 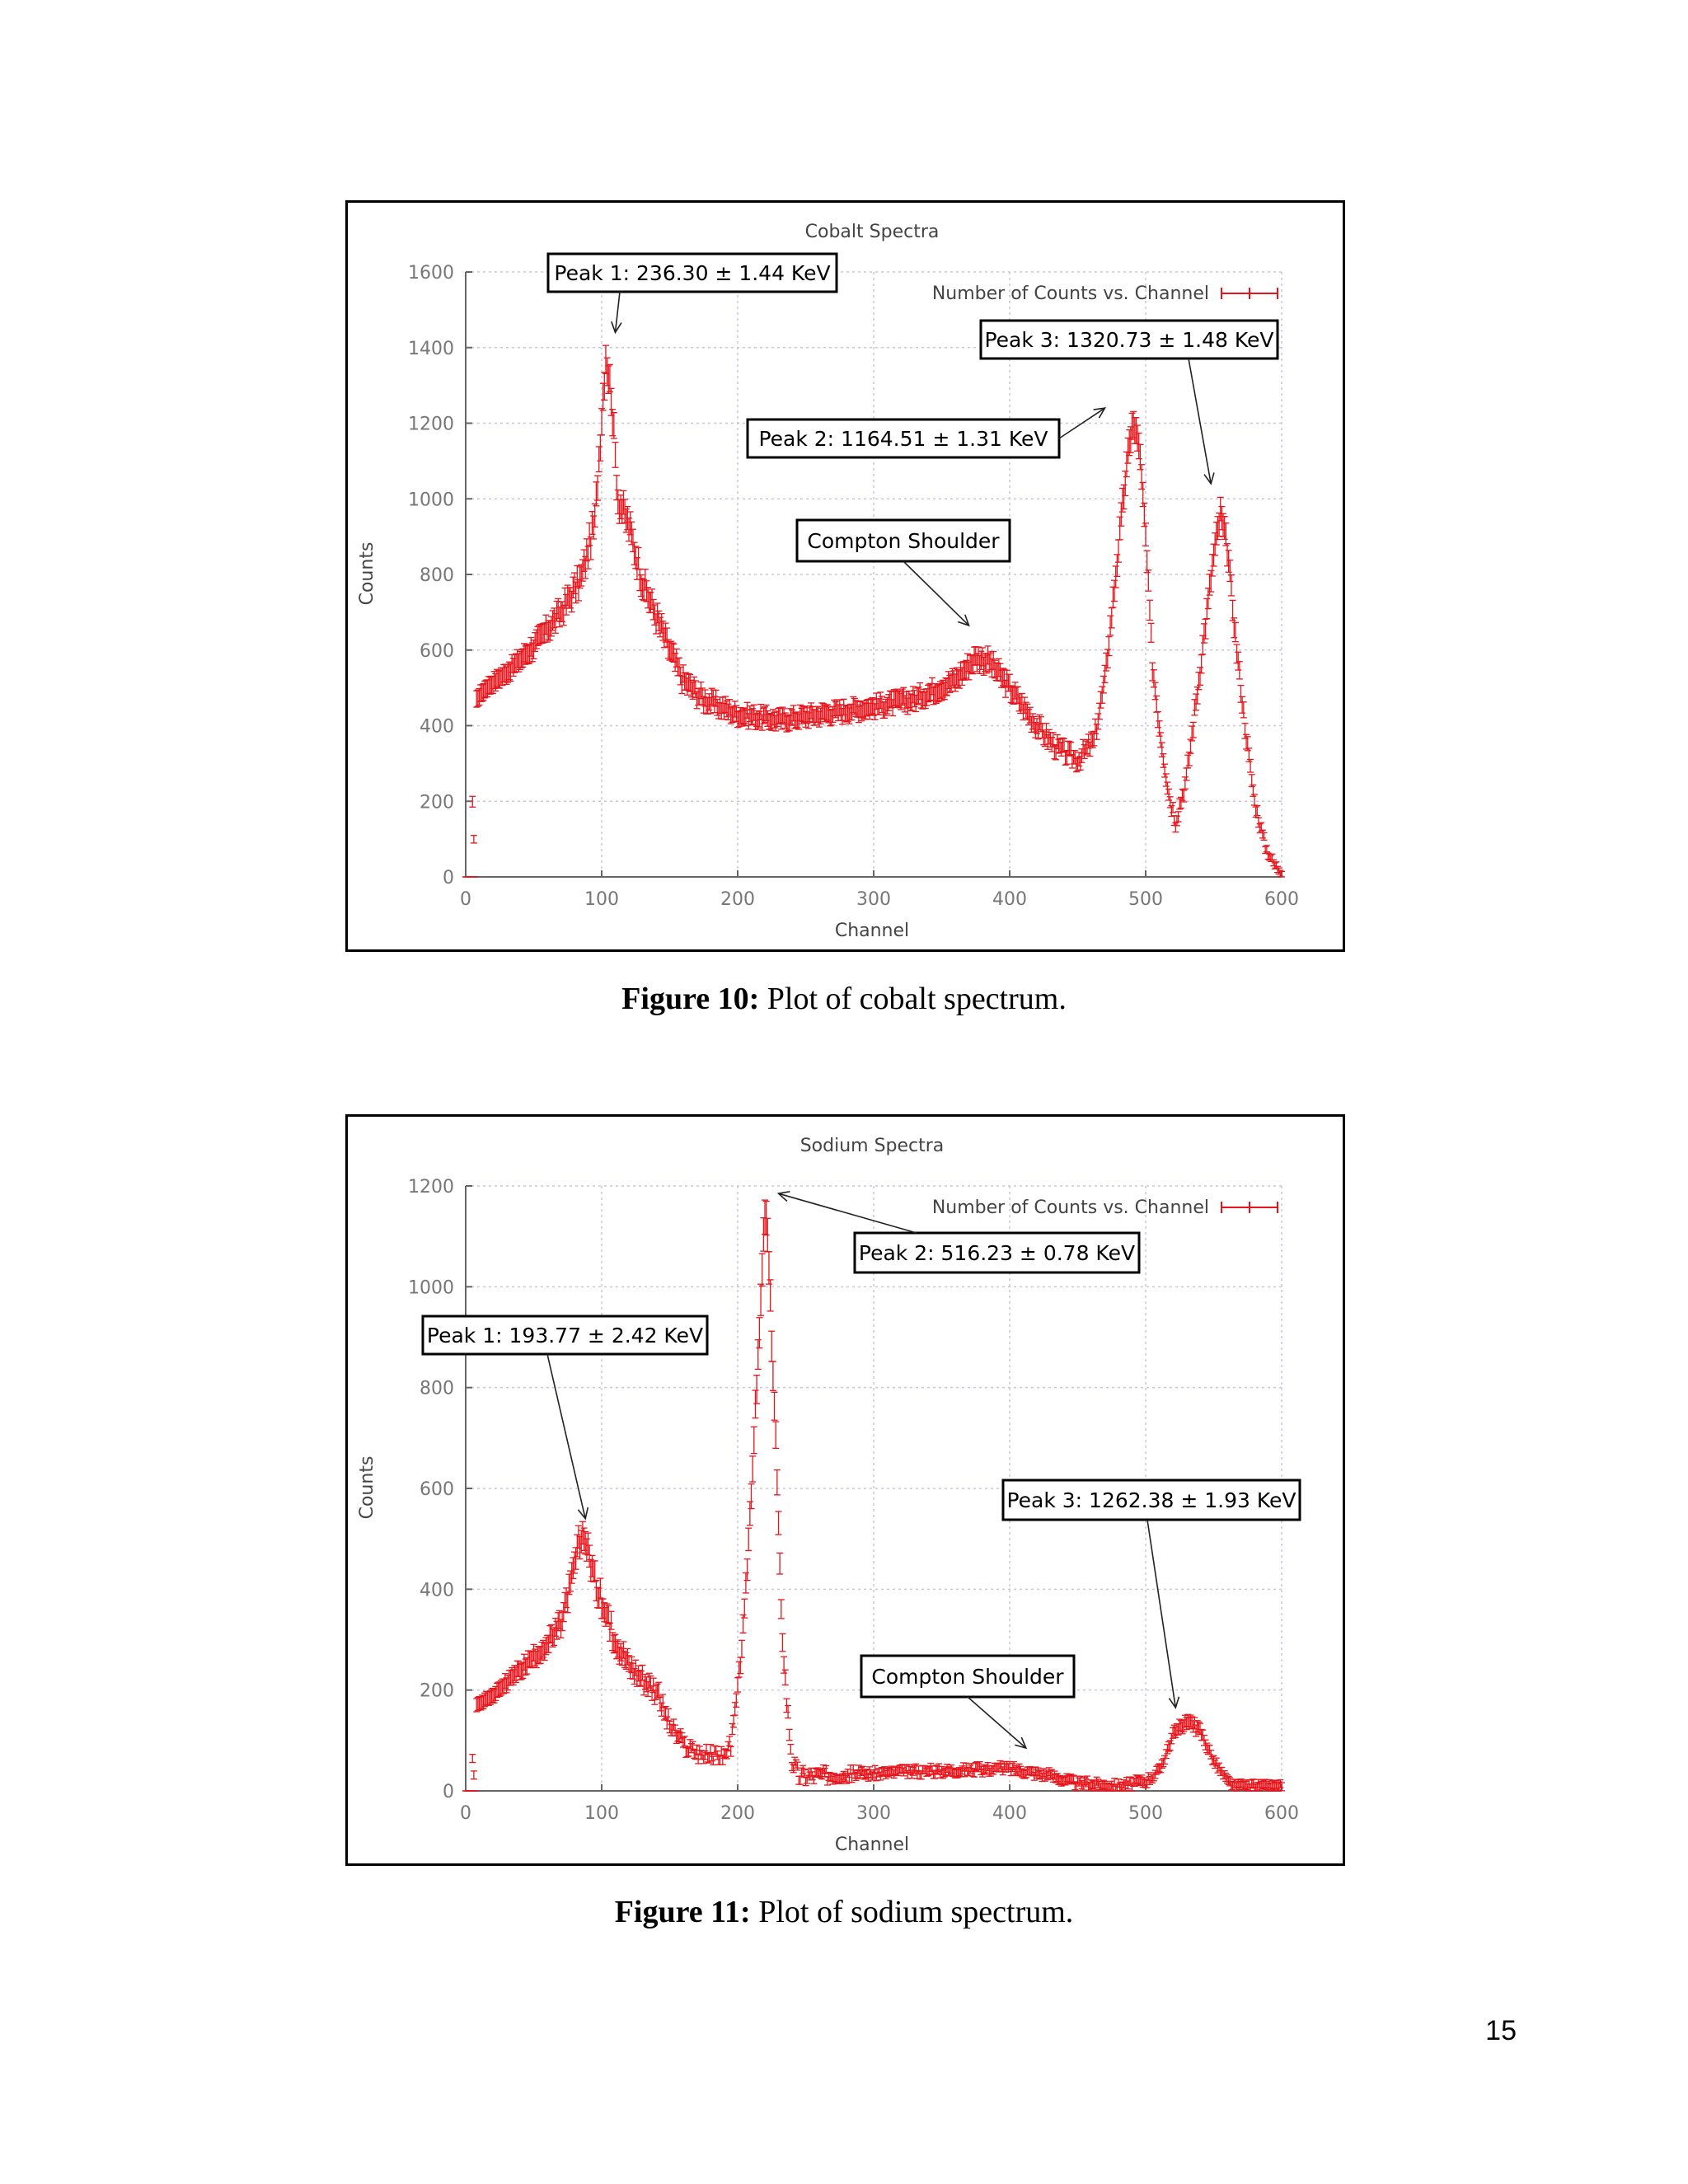 What do you see at coordinates (437, 575) in the screenshot?
I see `y-tick-label: 800` at bounding box center [437, 575].